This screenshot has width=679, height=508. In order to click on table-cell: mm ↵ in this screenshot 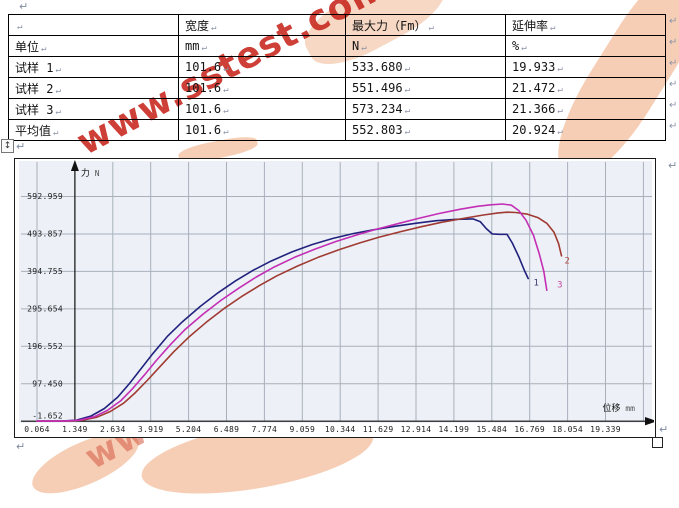, I will do `click(262, 46)`.